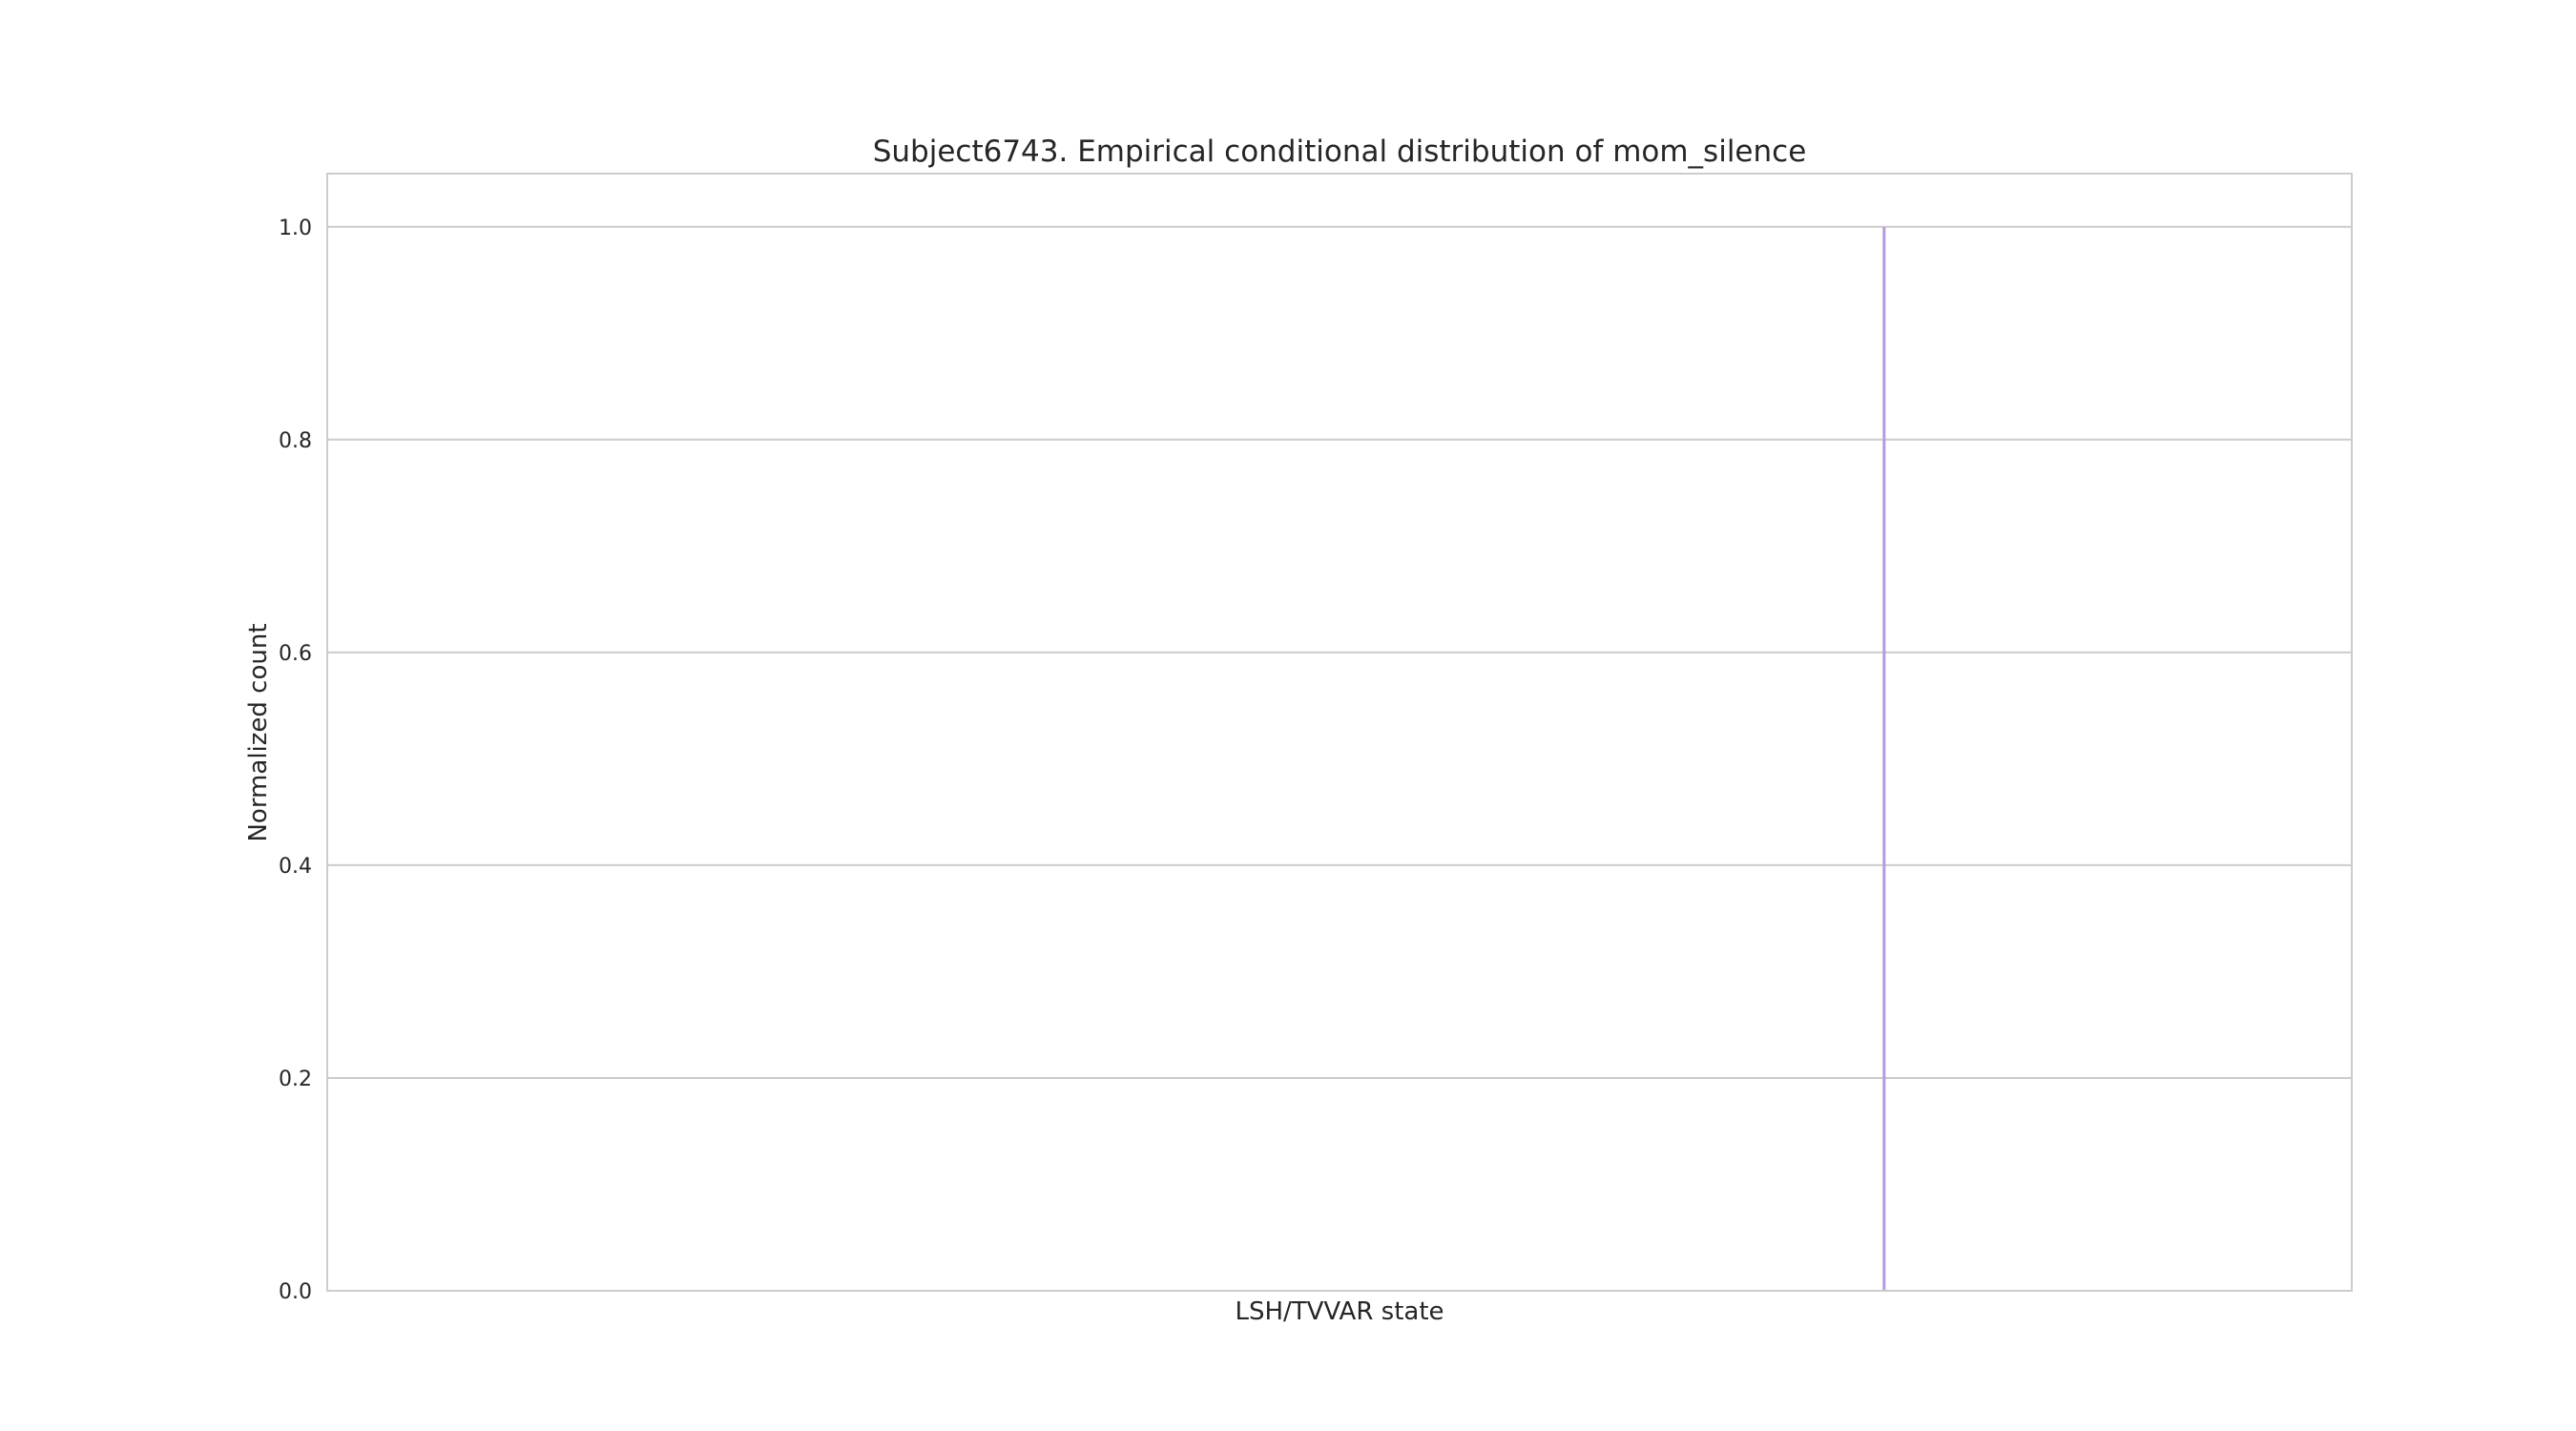 The width and height of the screenshot is (2576, 1431). What do you see at coordinates (295, 867) in the screenshot?
I see `y-tick-label: 0.4` at bounding box center [295, 867].